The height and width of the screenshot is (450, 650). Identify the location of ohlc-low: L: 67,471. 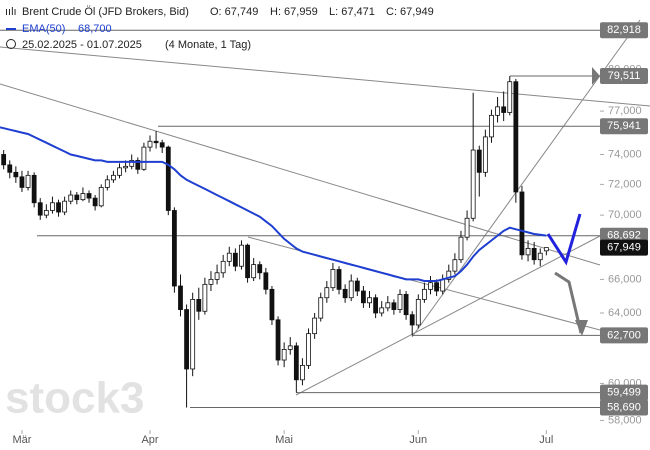
(352, 12).